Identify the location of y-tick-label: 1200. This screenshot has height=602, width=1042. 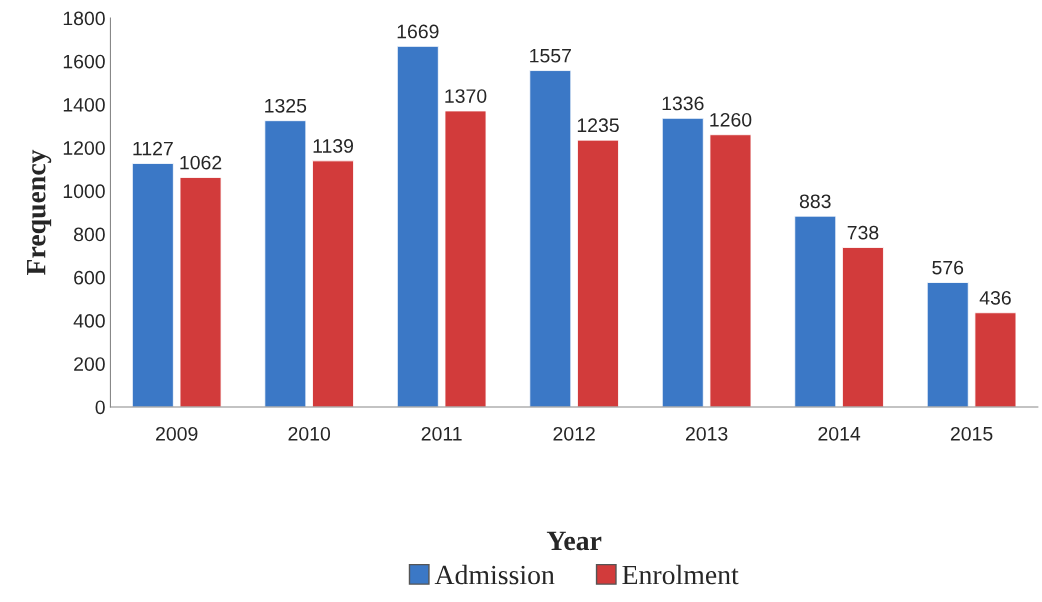
(84, 148).